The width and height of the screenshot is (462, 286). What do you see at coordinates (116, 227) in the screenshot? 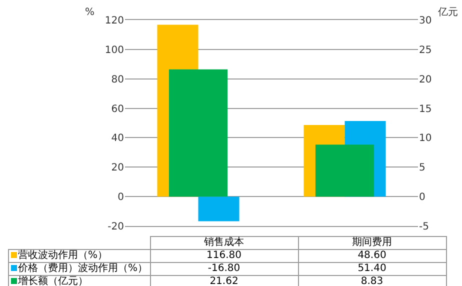
I see `y-tick-label: -20` at bounding box center [116, 227].